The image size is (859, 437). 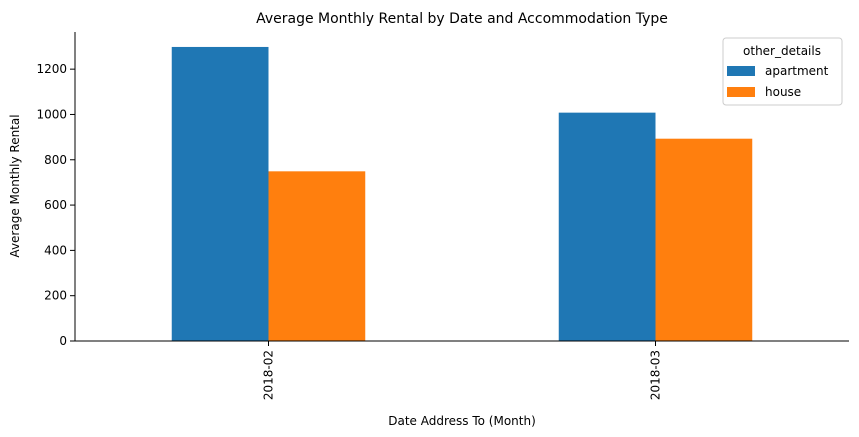 What do you see at coordinates (783, 92) in the screenshot?
I see `legend-label-house: house` at bounding box center [783, 92].